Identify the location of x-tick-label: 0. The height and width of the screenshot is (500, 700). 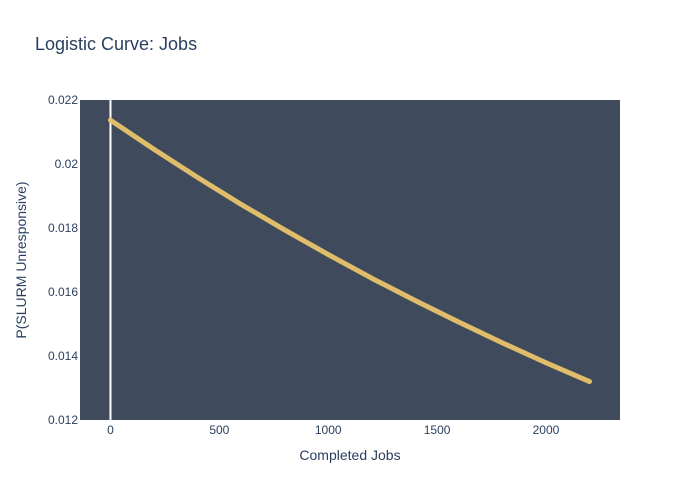
(110, 430).